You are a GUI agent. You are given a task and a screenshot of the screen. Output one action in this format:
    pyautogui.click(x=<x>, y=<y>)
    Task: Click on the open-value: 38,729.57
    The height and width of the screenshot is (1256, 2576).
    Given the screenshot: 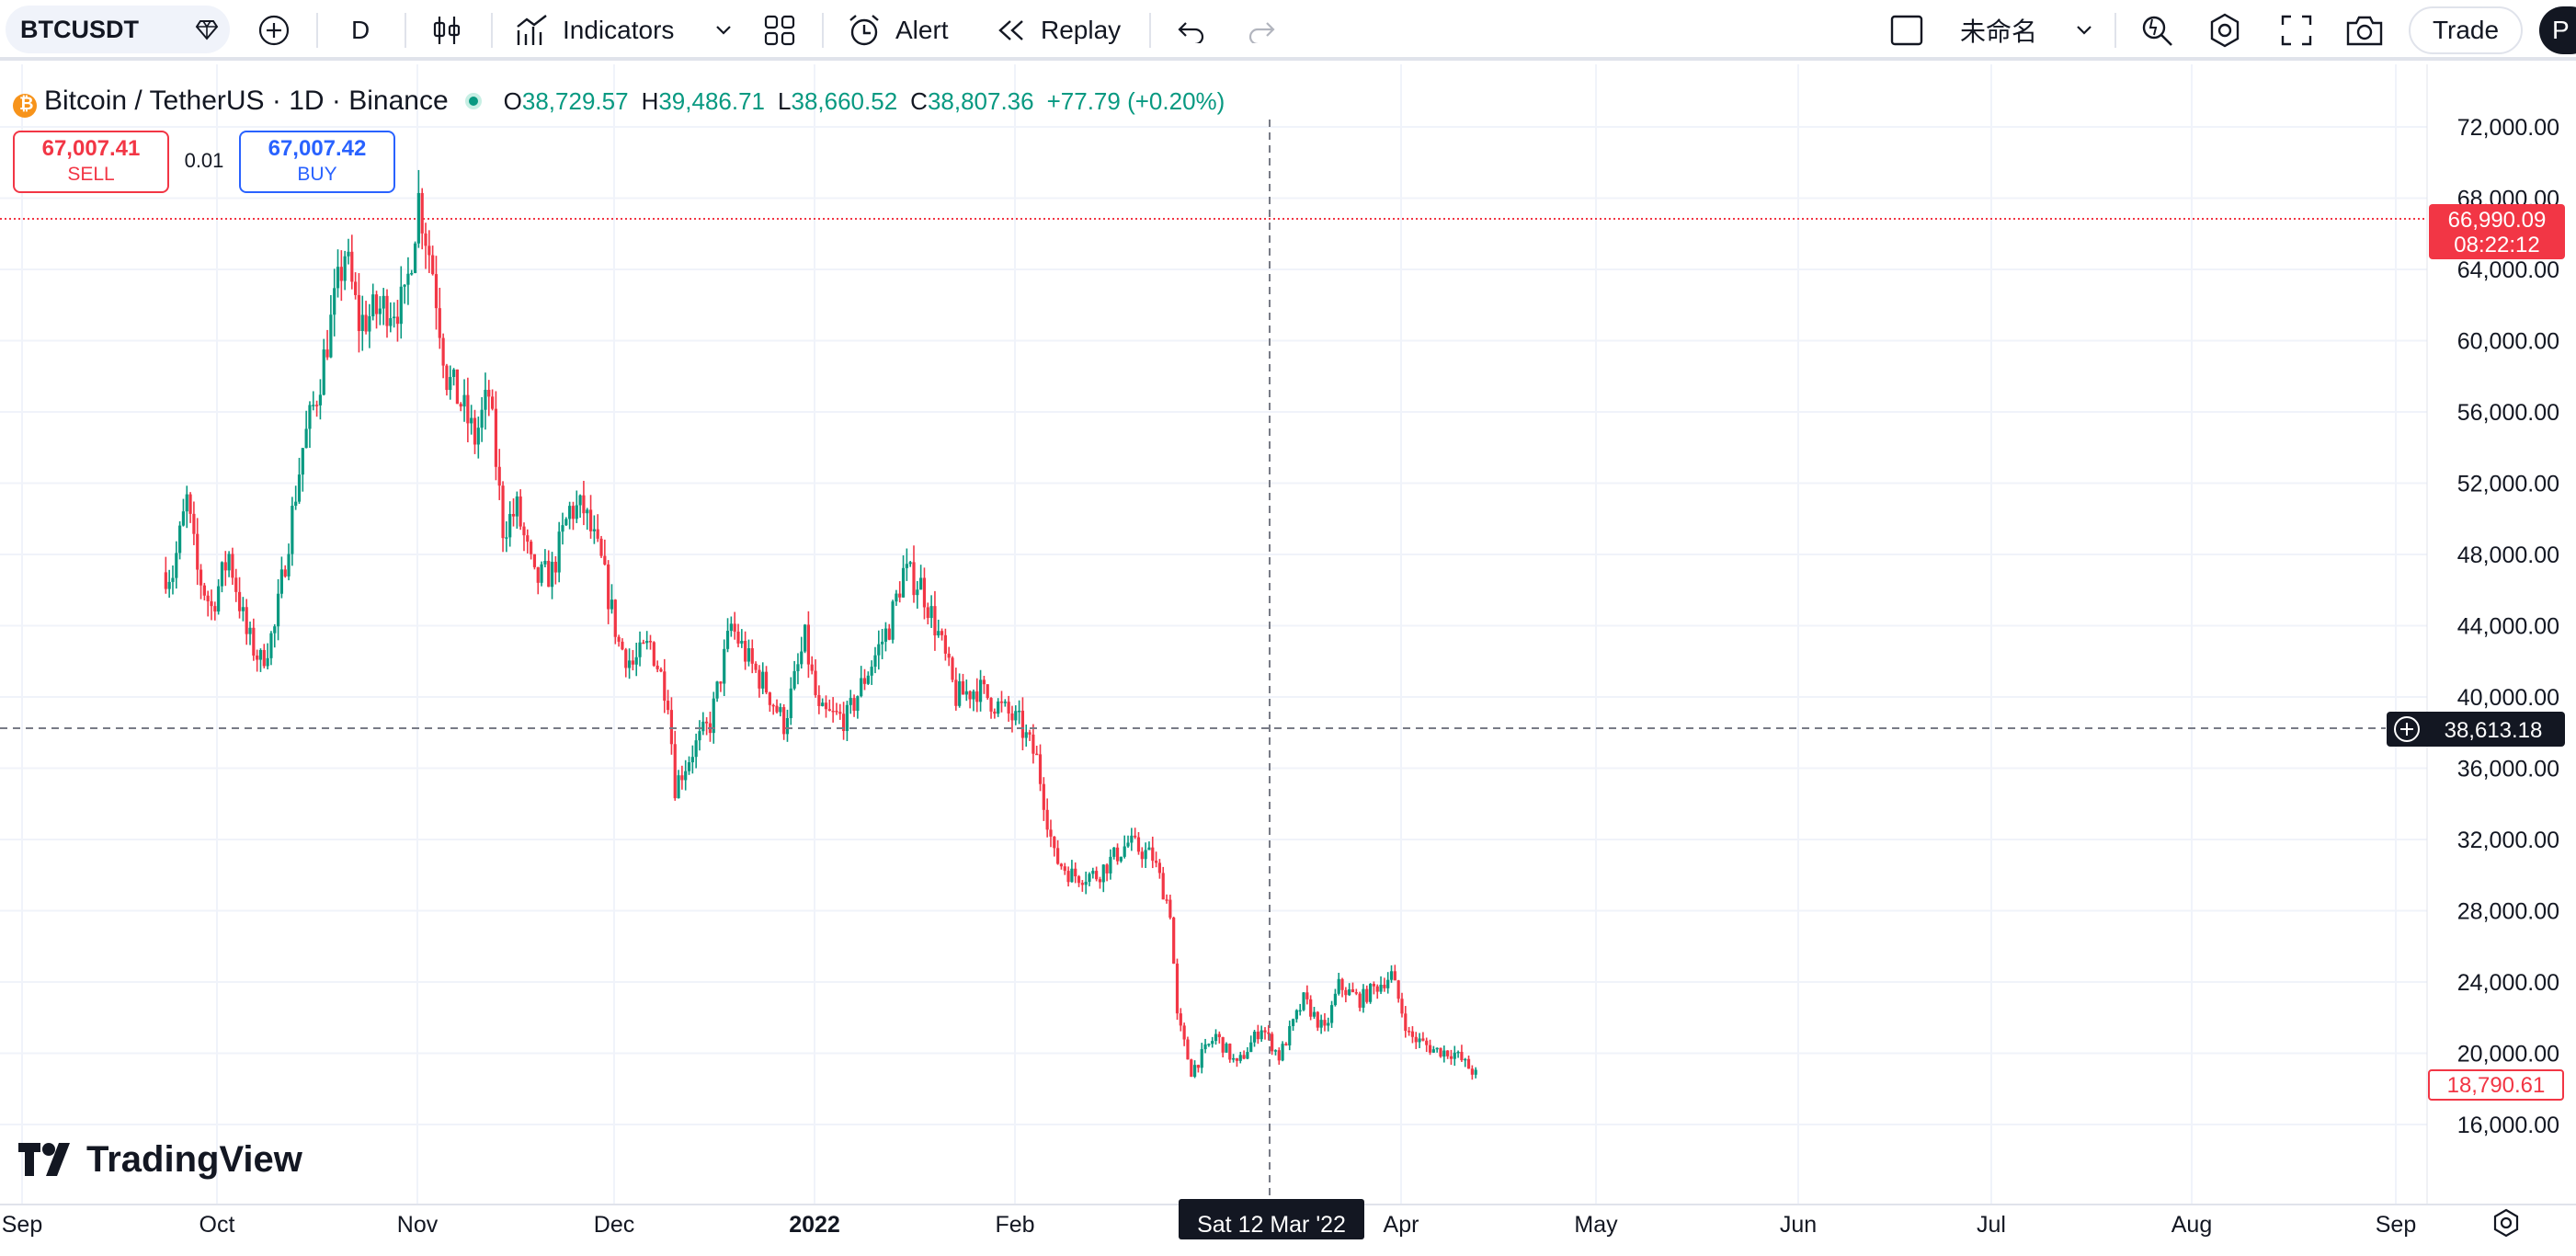 What is the action you would take?
    pyautogui.click(x=575, y=100)
    